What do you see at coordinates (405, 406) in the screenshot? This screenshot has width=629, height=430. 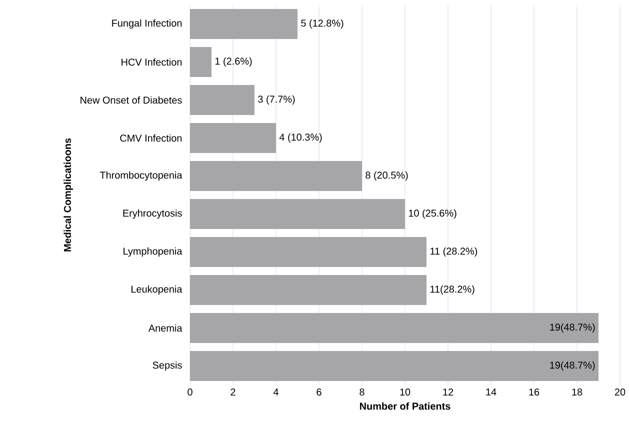 I see `x-axis-title: Number of Patients` at bounding box center [405, 406].